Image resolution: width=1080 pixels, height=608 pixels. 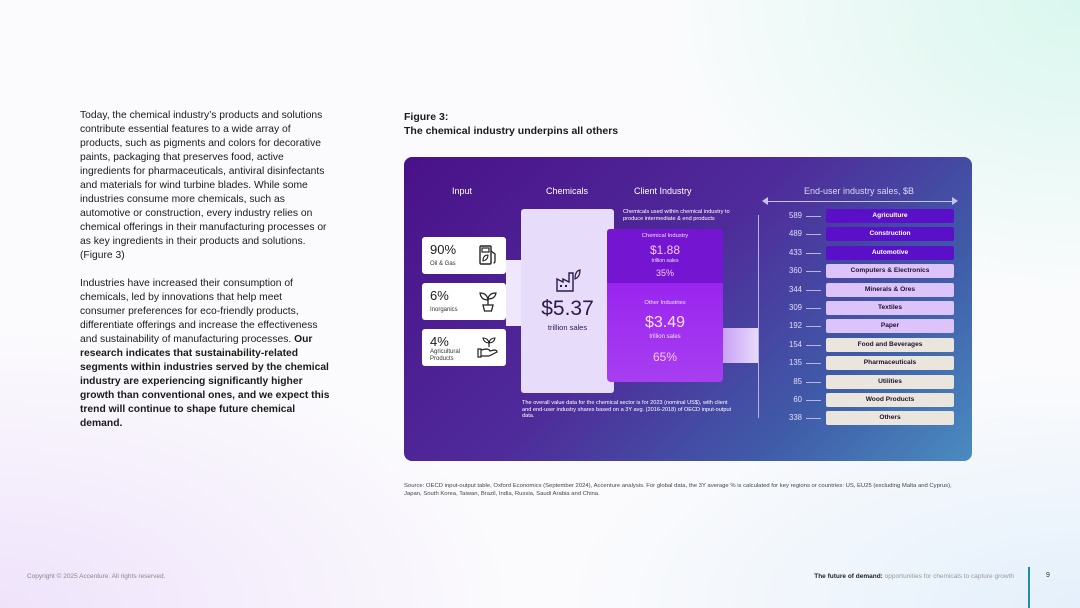 What do you see at coordinates (665, 236) in the screenshot?
I see `chemical-industry-title: Chemical Industry` at bounding box center [665, 236].